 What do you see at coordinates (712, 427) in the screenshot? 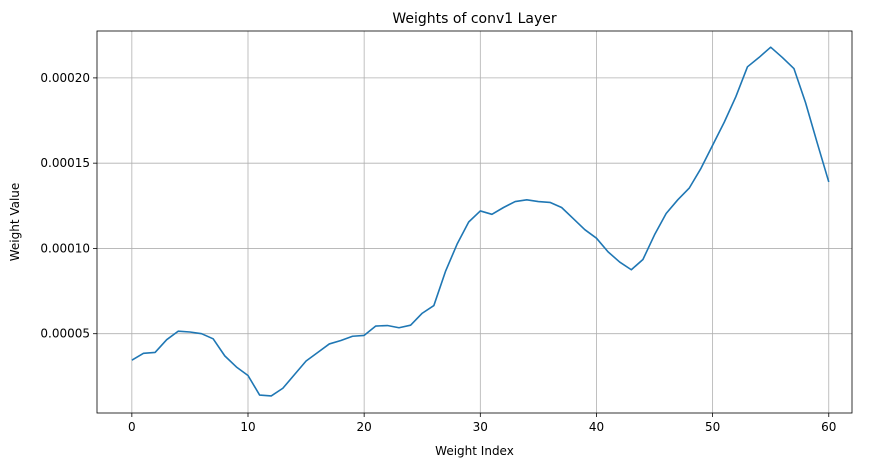
I see `x-tick-label: 50` at bounding box center [712, 427].